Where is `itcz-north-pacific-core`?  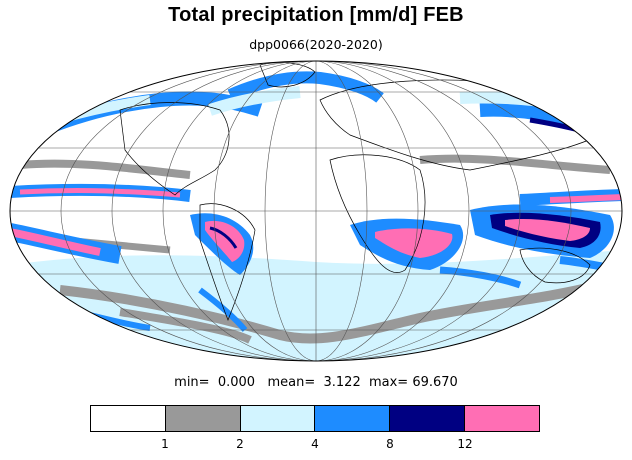
itcz-north-pacific-core is located at coordinates (100, 193).